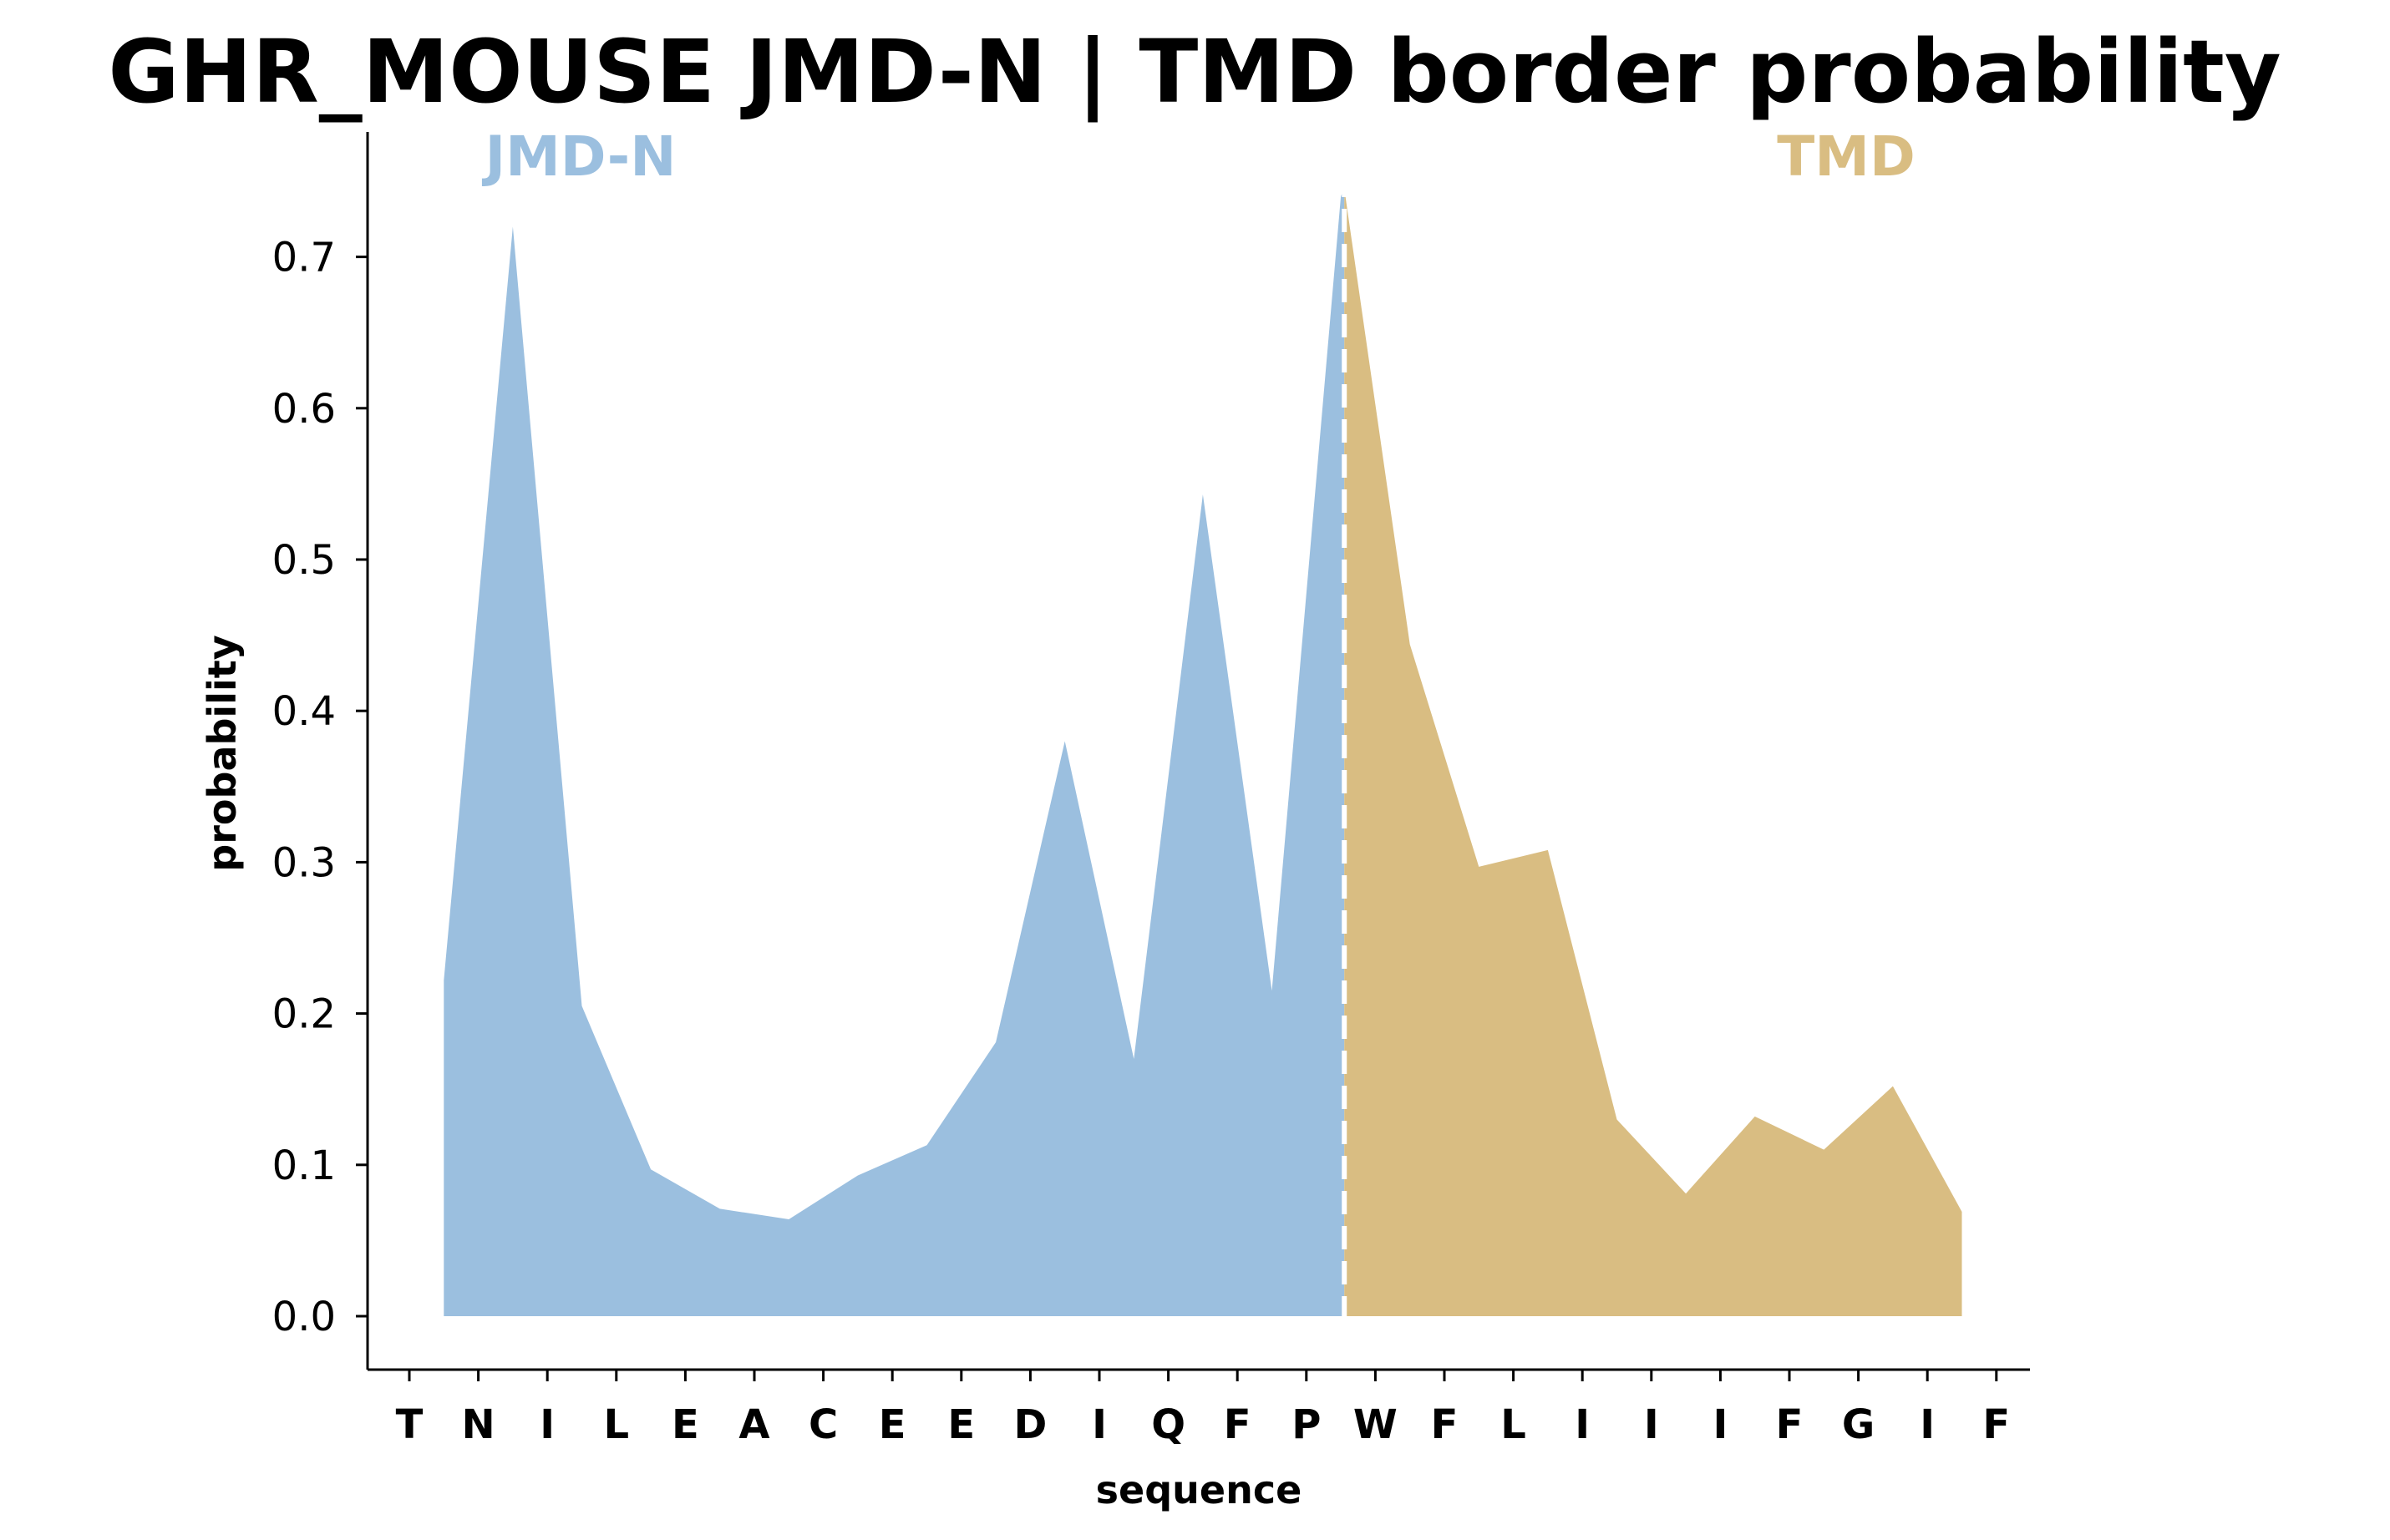  What do you see at coordinates (304, 712) in the screenshot?
I see `y-tick-label: 0.4` at bounding box center [304, 712].